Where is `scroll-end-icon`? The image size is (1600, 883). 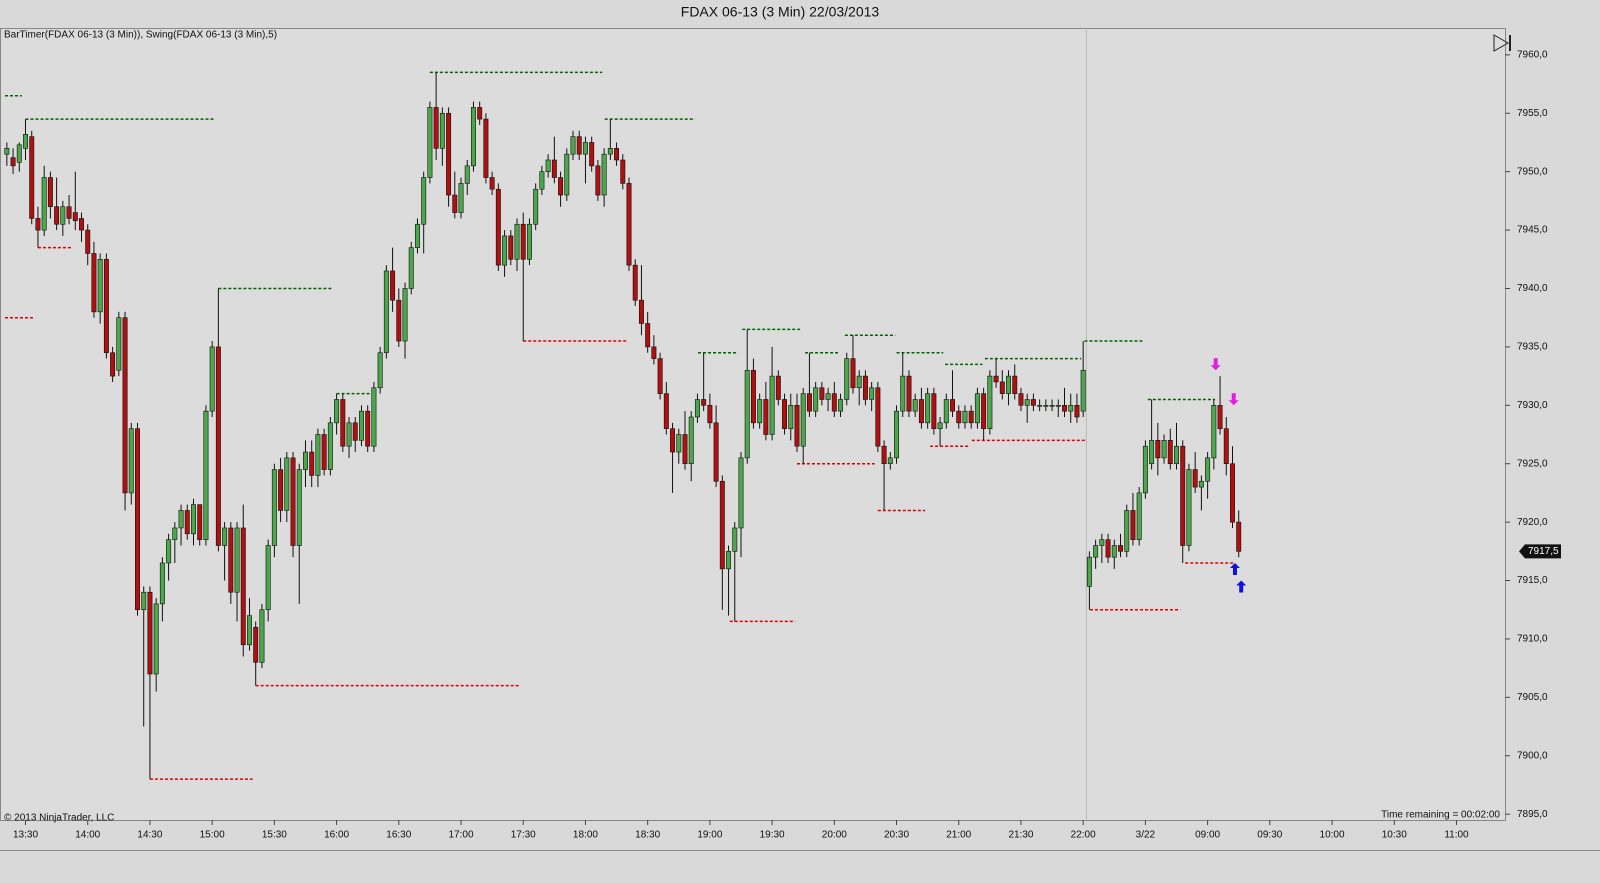 scroll-end-icon is located at coordinates (1502, 43).